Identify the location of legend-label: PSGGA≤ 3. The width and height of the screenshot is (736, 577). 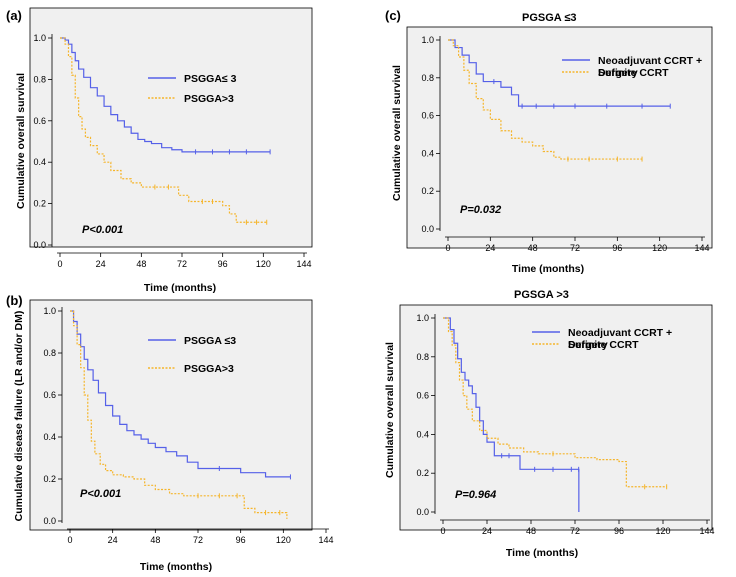
(210, 79).